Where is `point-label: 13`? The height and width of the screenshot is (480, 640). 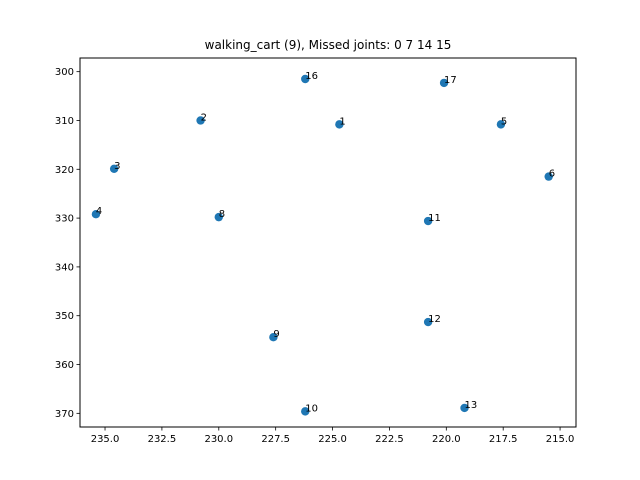
point-label: 13 is located at coordinates (471, 405).